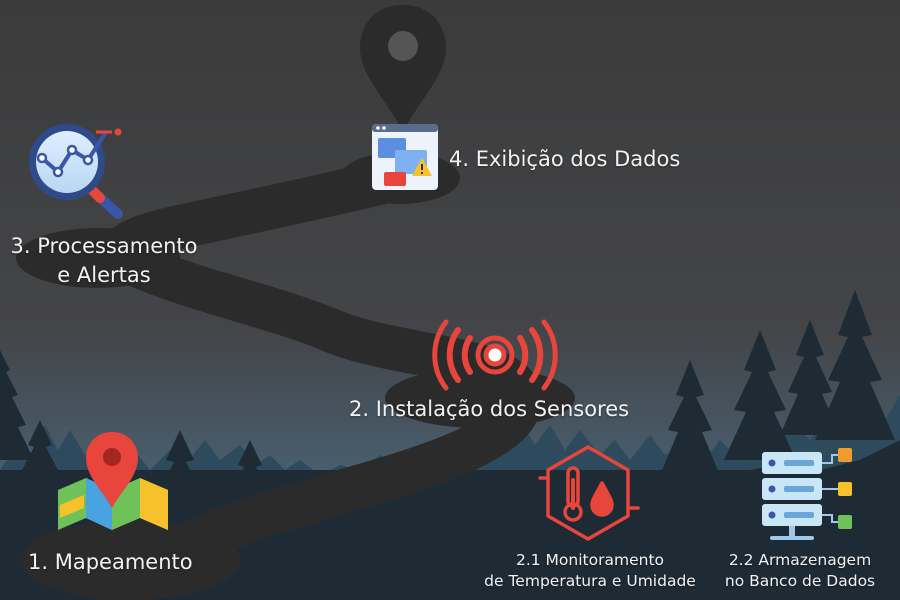 The image size is (900, 600). I want to click on map-with-pin-icon, so click(113, 481).